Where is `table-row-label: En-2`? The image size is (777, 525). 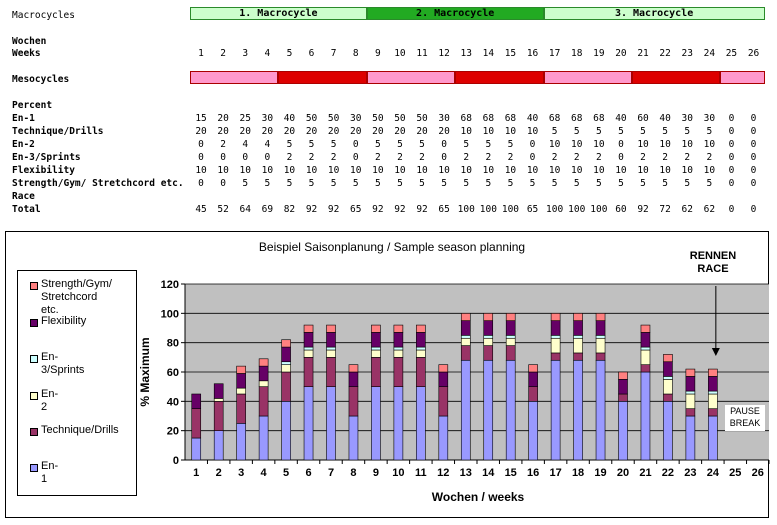 table-row-label: En-2 is located at coordinates (23, 144).